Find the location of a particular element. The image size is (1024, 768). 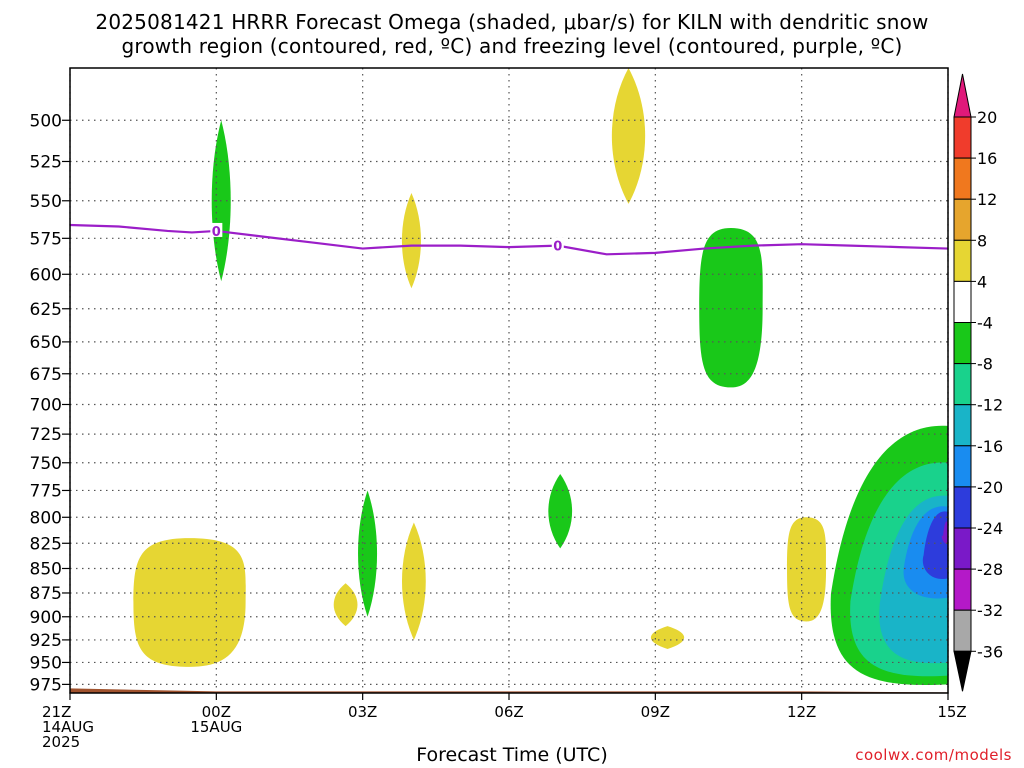

y-tick-label-850: 850 is located at coordinates (46, 569).